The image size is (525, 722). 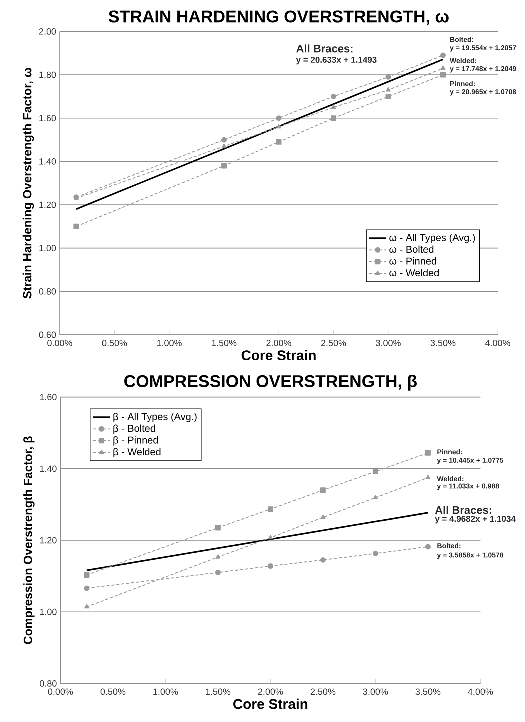 What do you see at coordinates (433, 239) in the screenshot?
I see `legend-label: ω - All Types (Avg.)` at bounding box center [433, 239].